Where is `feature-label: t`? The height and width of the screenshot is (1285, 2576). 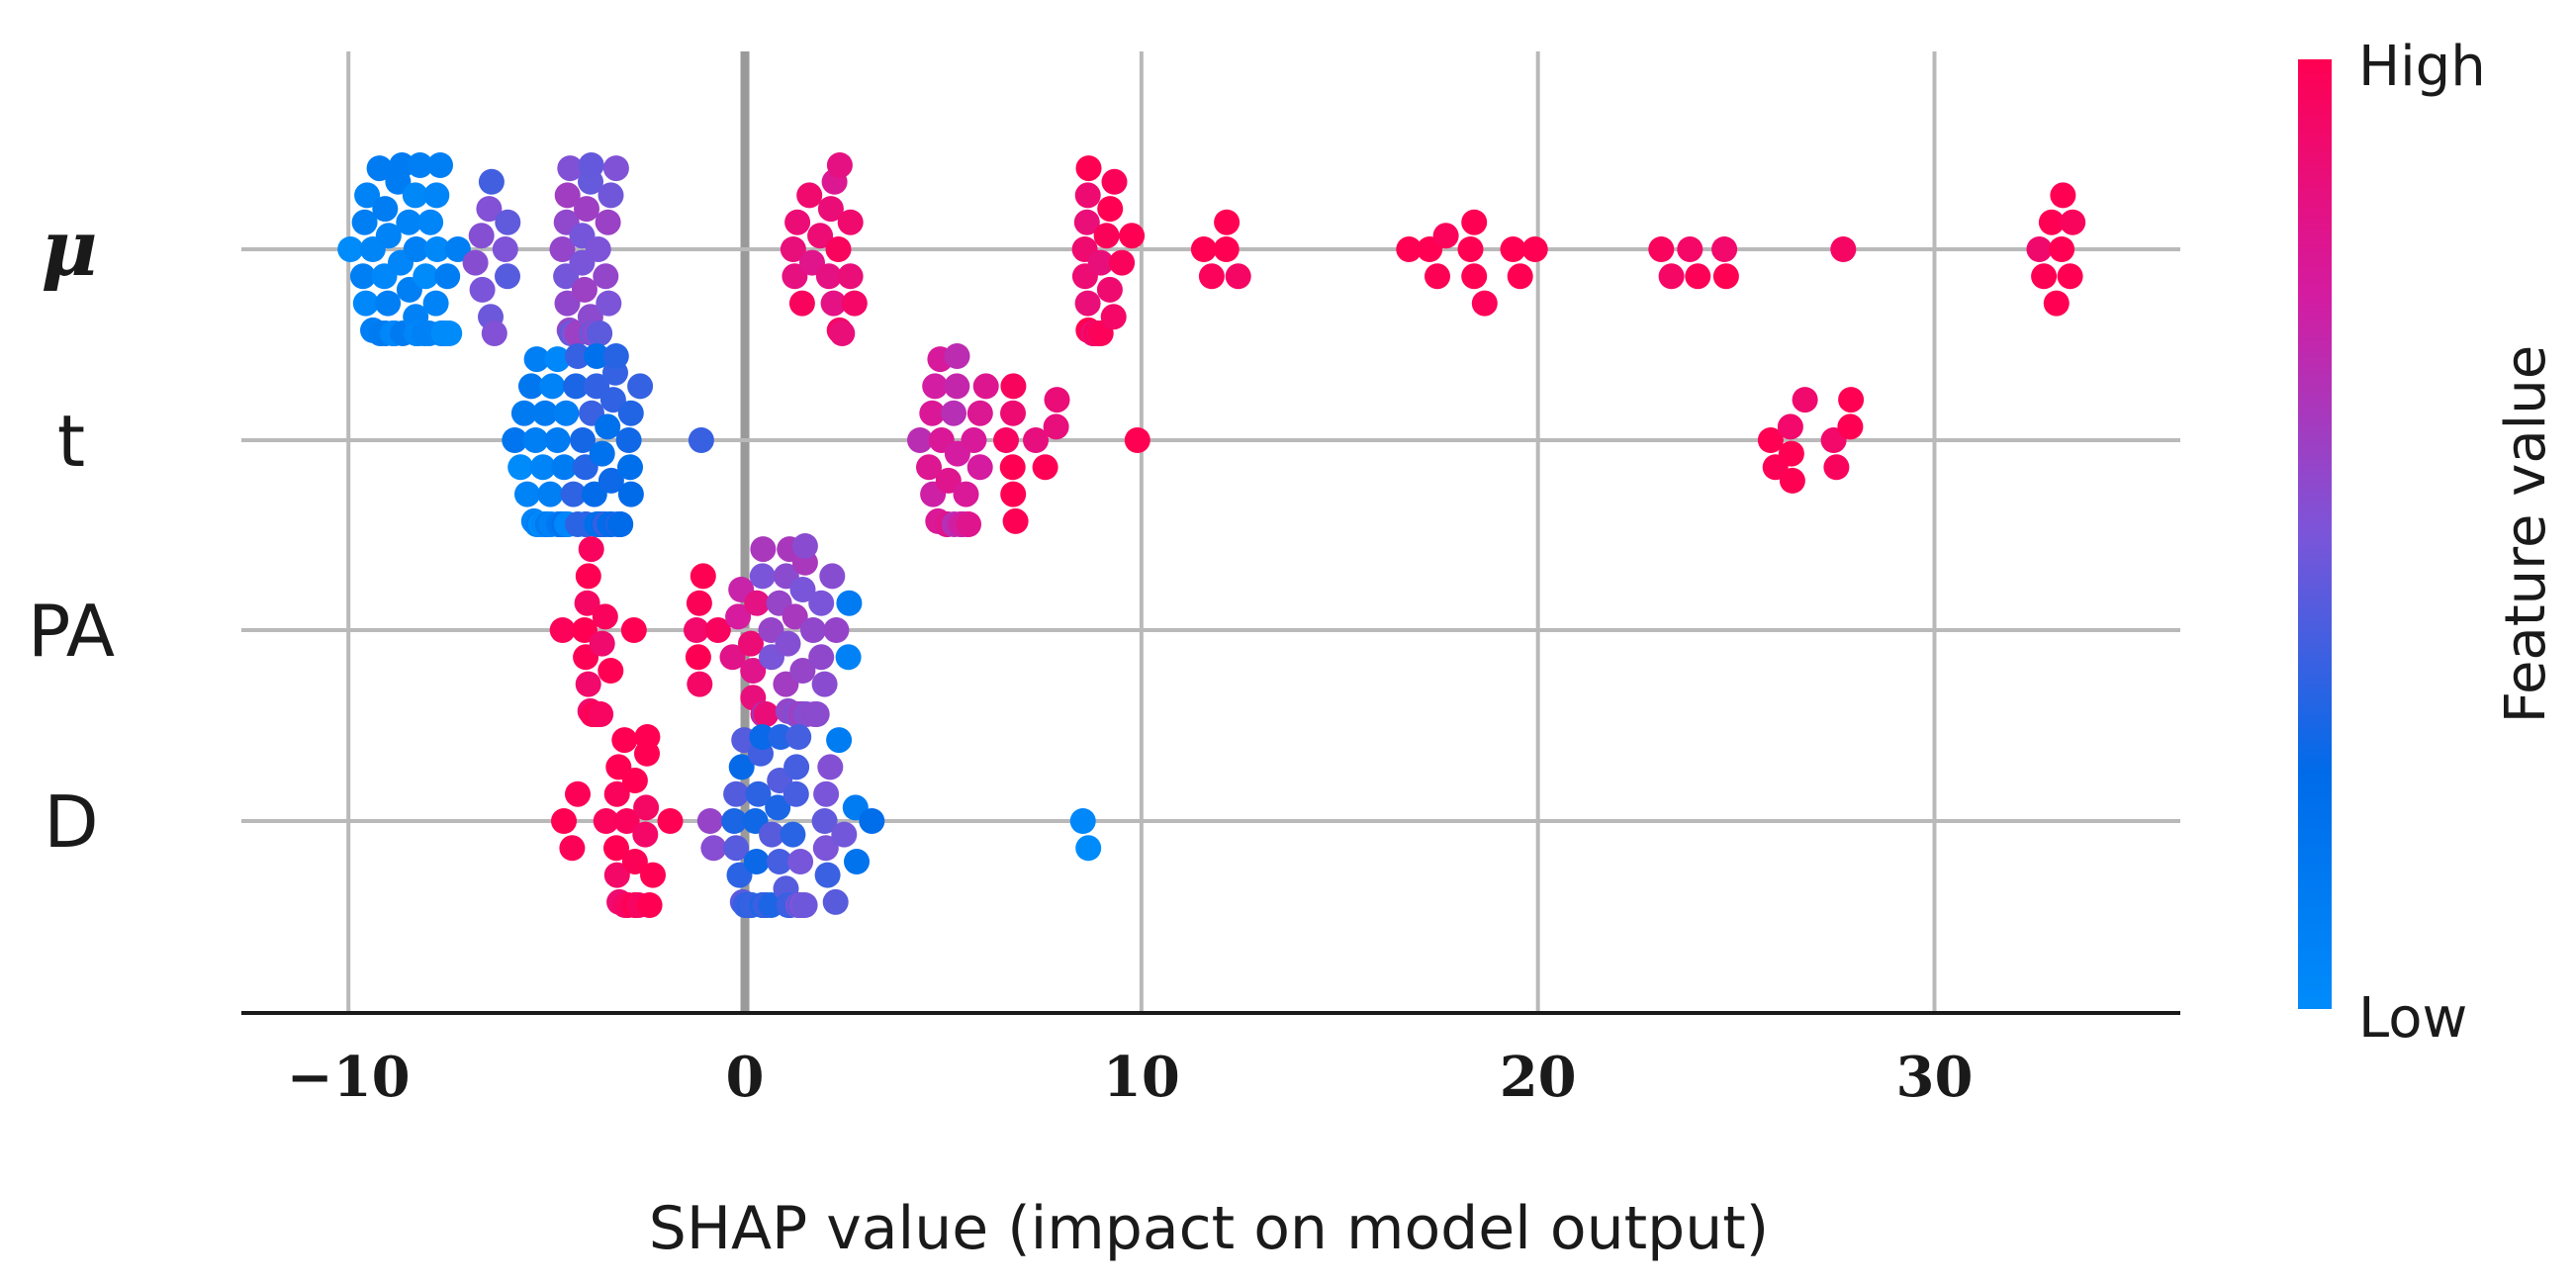
feature-label: t is located at coordinates (71, 441).